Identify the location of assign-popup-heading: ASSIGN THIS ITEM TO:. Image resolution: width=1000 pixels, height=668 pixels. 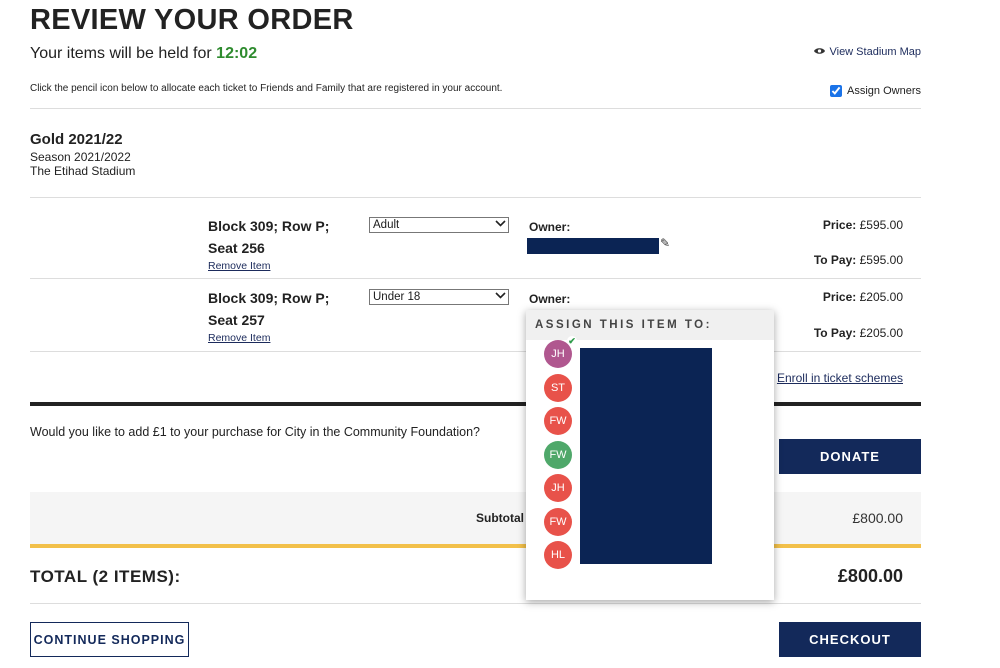
(650, 325).